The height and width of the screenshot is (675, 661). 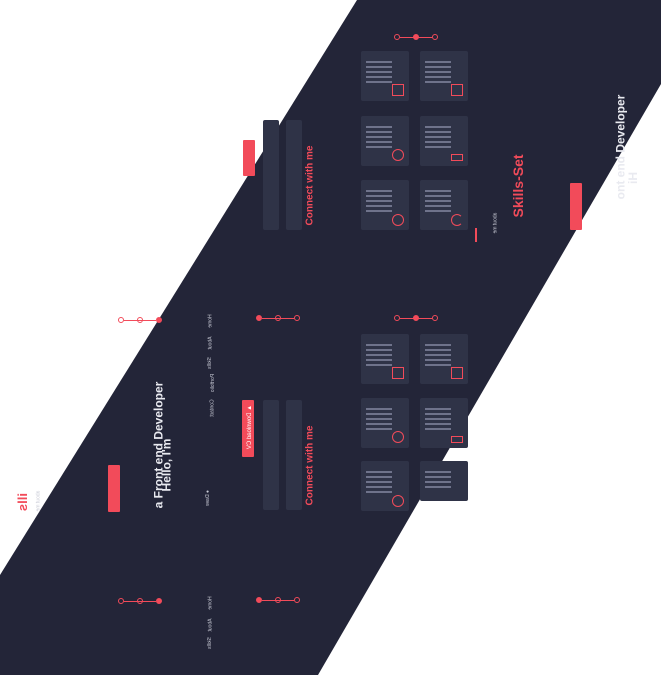 What do you see at coordinates (209, 363) in the screenshot?
I see `nav-item-skills: Skills` at bounding box center [209, 363].